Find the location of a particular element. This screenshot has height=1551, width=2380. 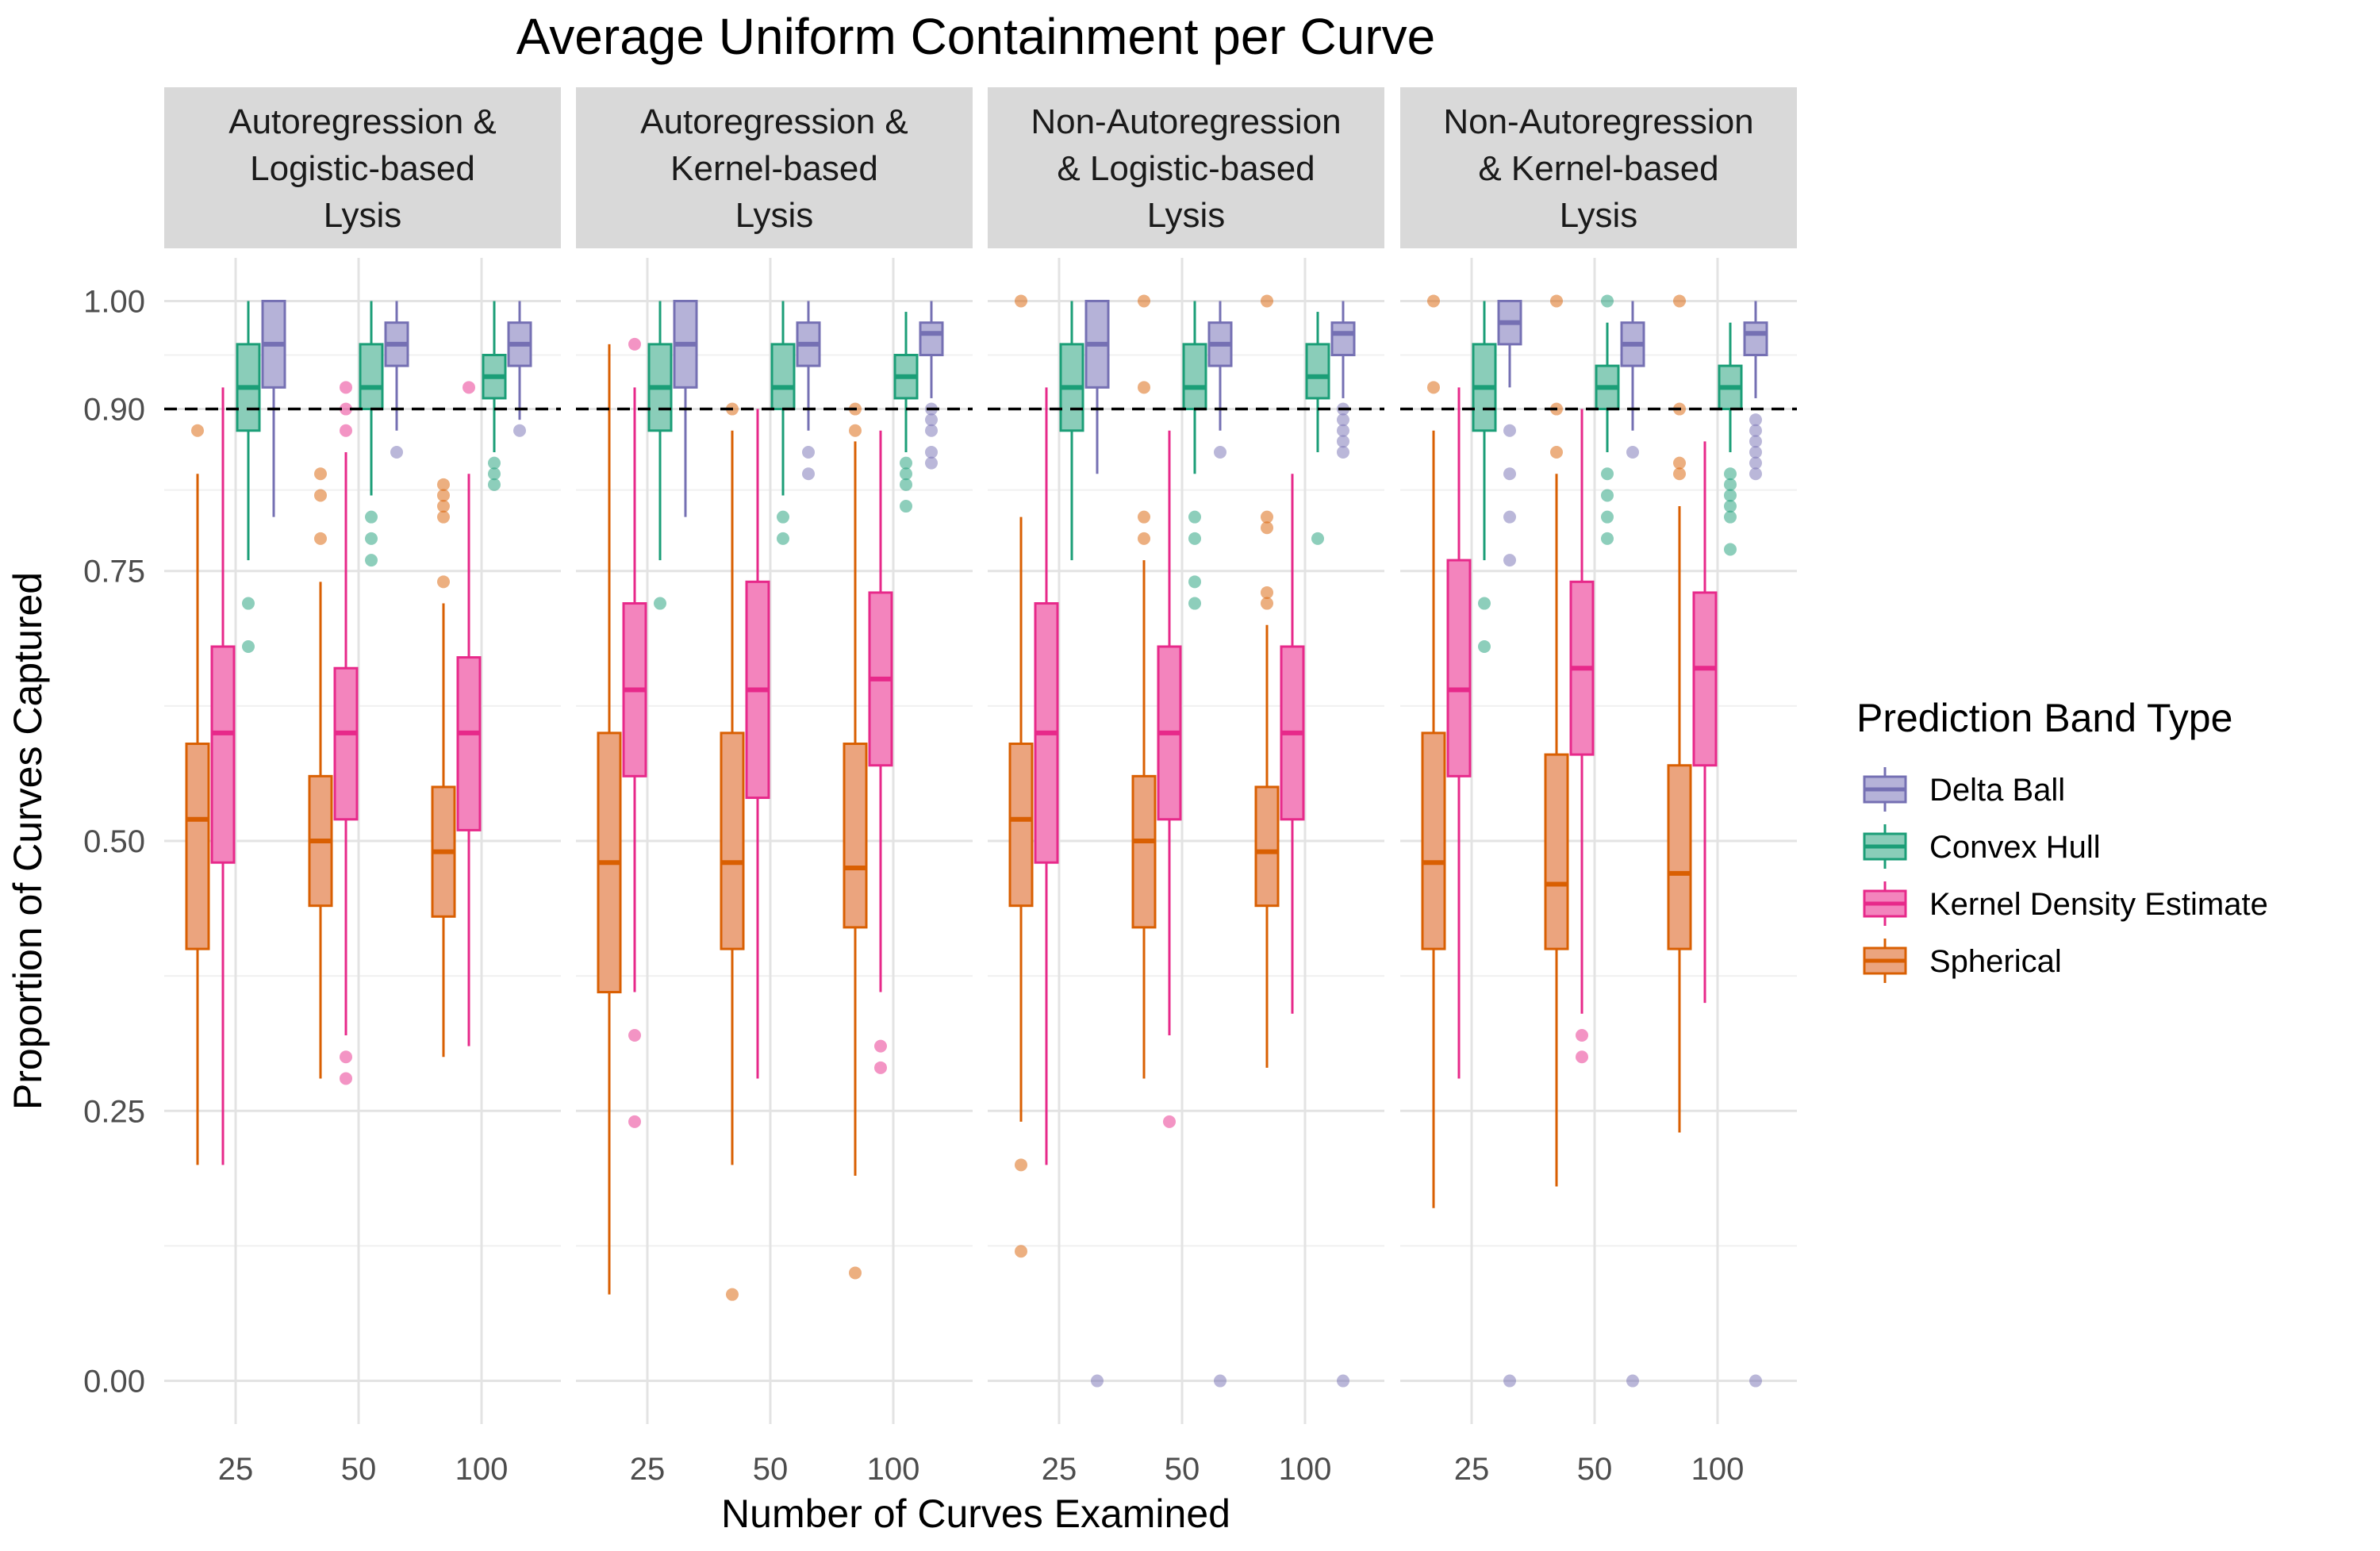

legend-item: Spherical is located at coordinates (1962, 961).